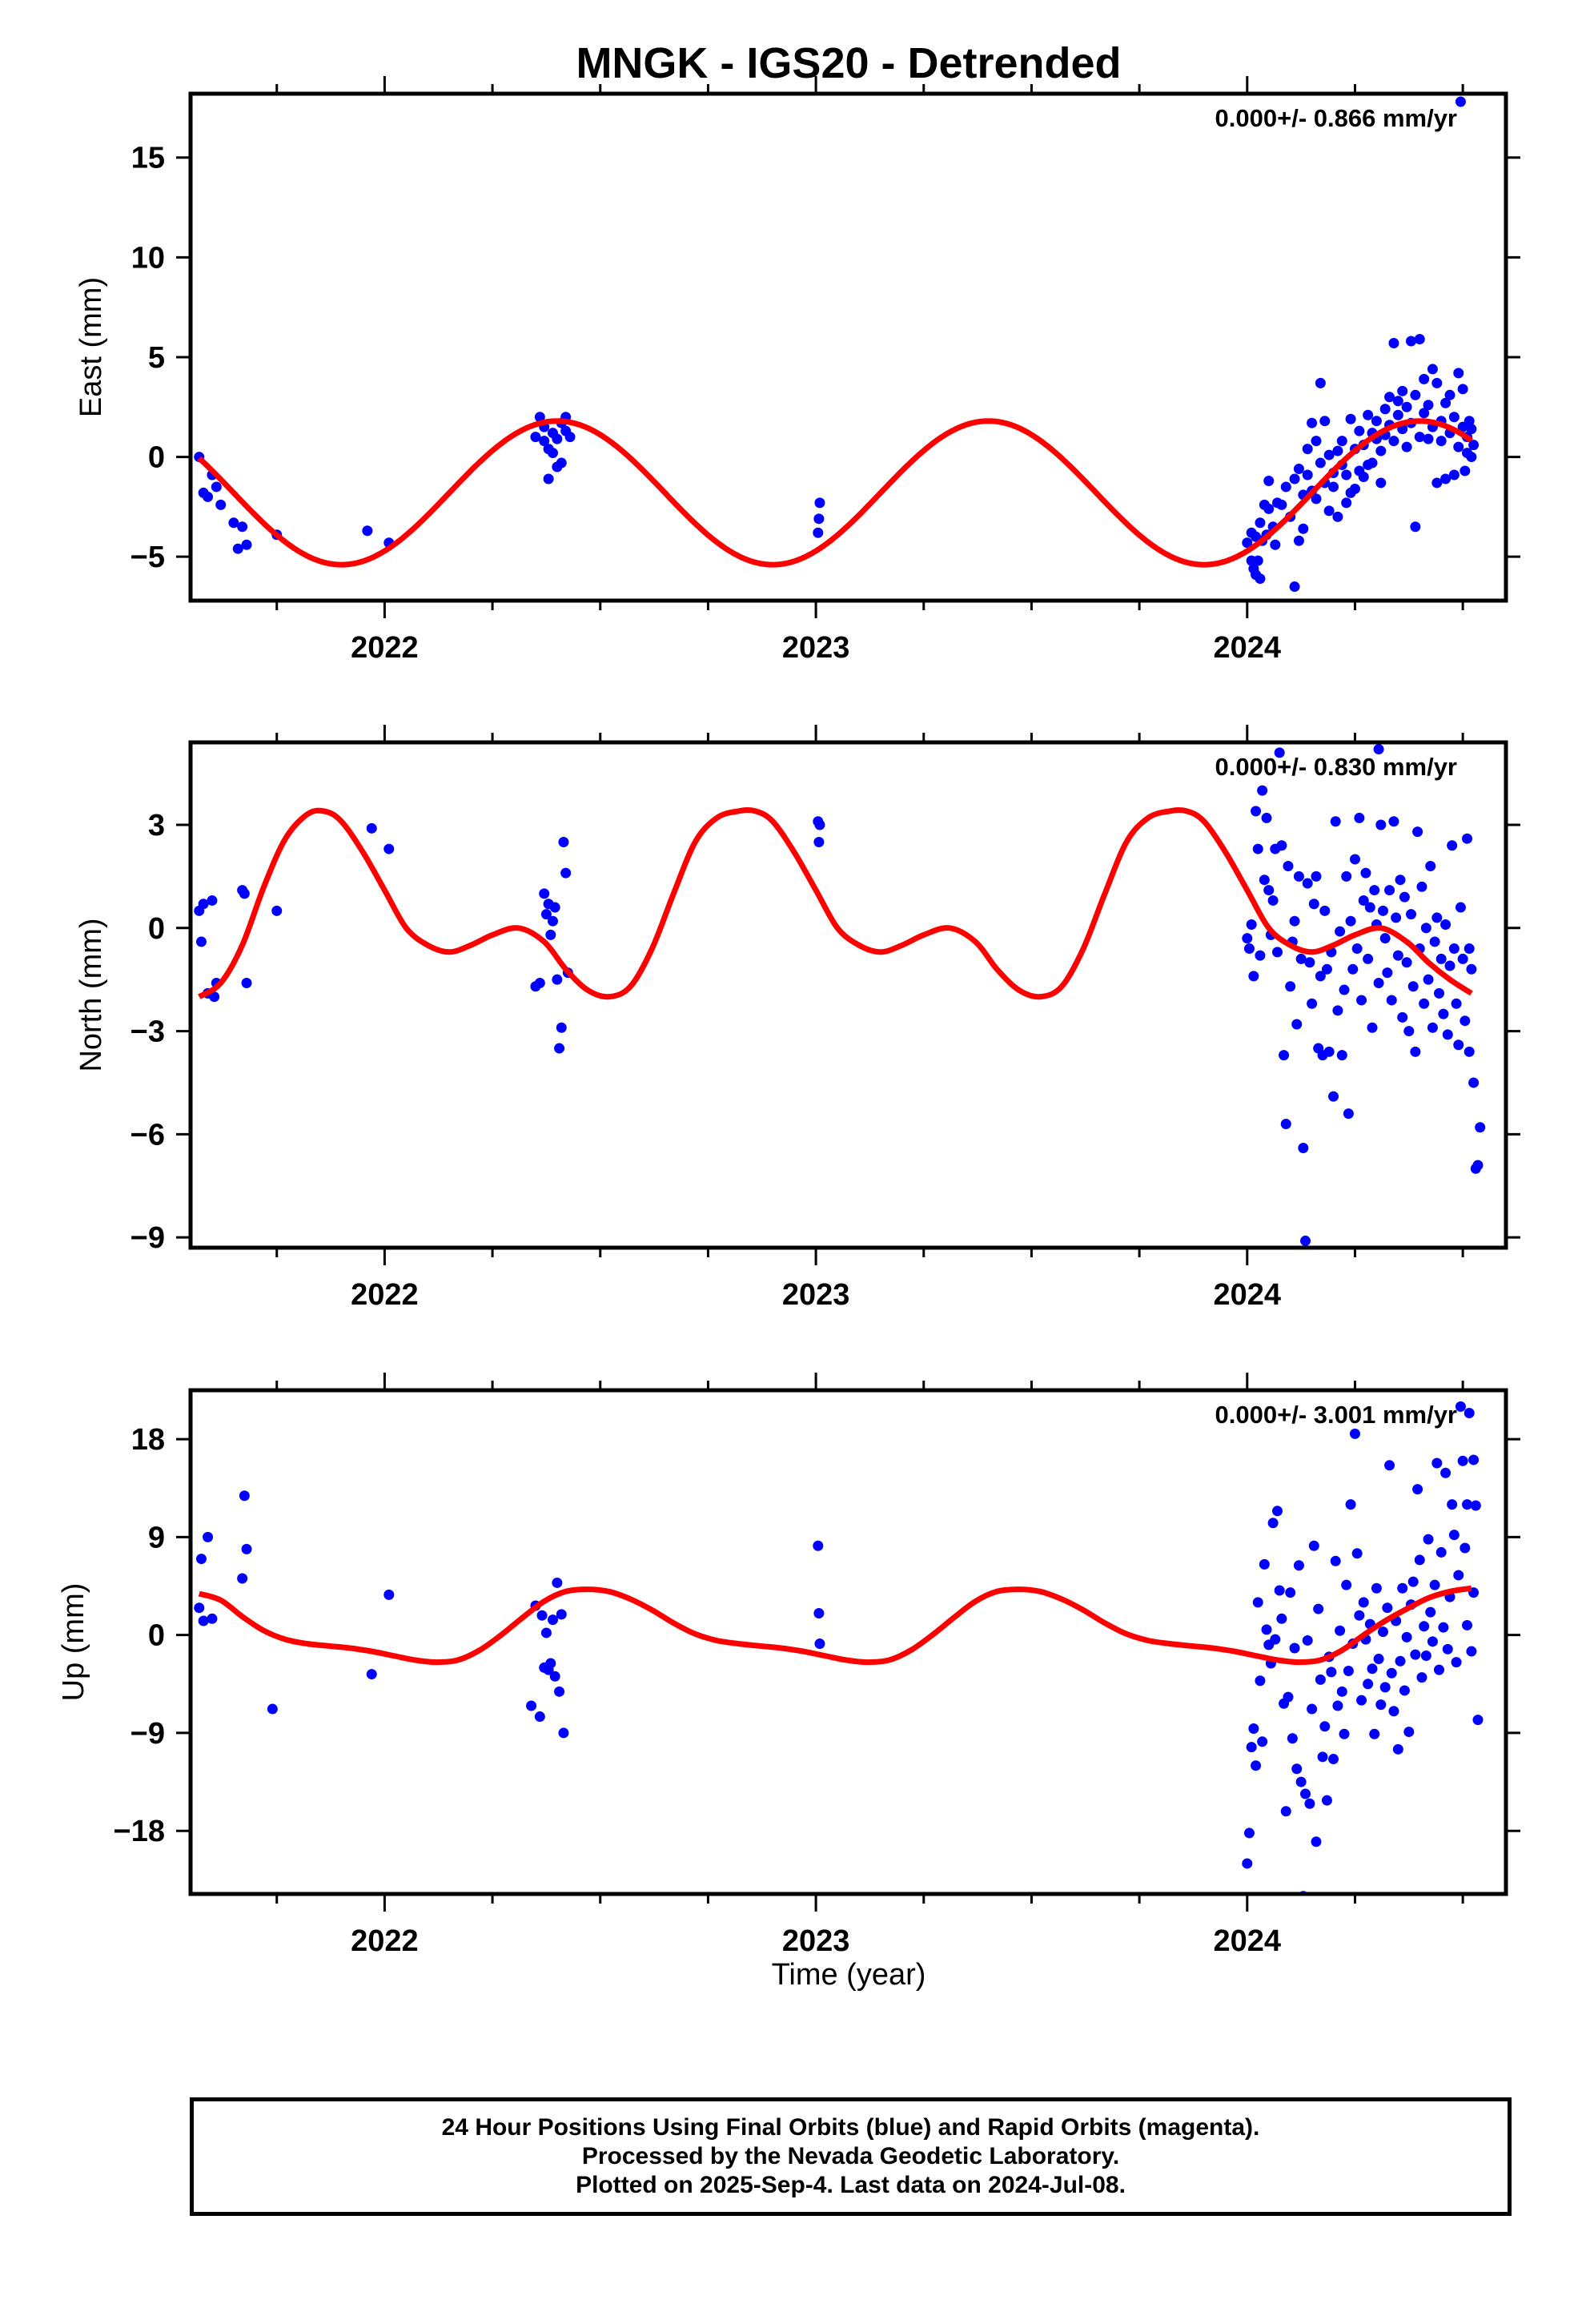 The height and width of the screenshot is (2324, 1582). Describe the element at coordinates (156, 458) in the screenshot. I see `y-tick-label: 0` at that location.